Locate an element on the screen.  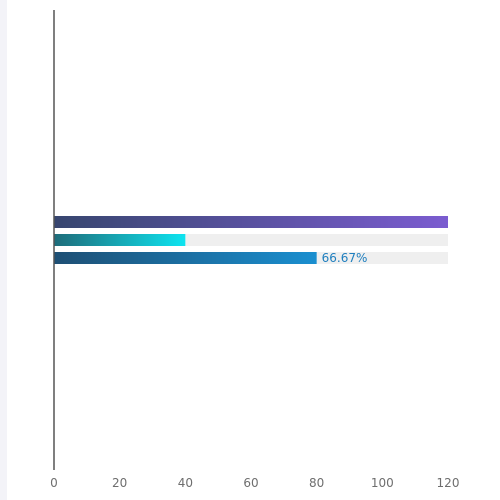
x-tick-label: 60 is located at coordinates (250, 483).